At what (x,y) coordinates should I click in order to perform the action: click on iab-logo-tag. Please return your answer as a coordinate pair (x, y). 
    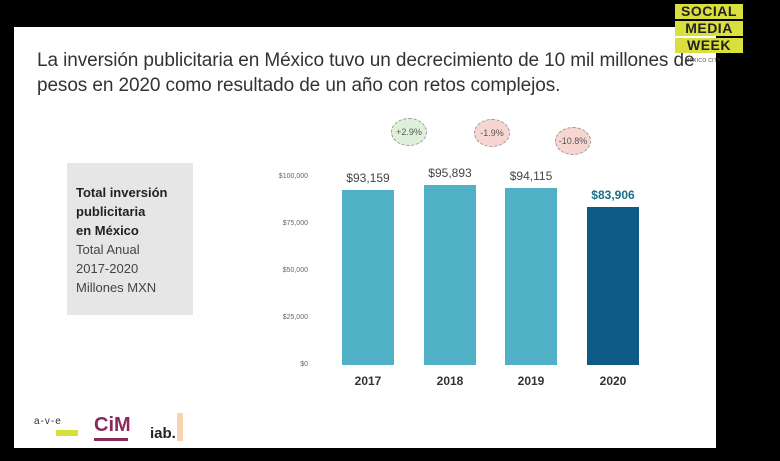
    Looking at the image, I should click on (180, 427).